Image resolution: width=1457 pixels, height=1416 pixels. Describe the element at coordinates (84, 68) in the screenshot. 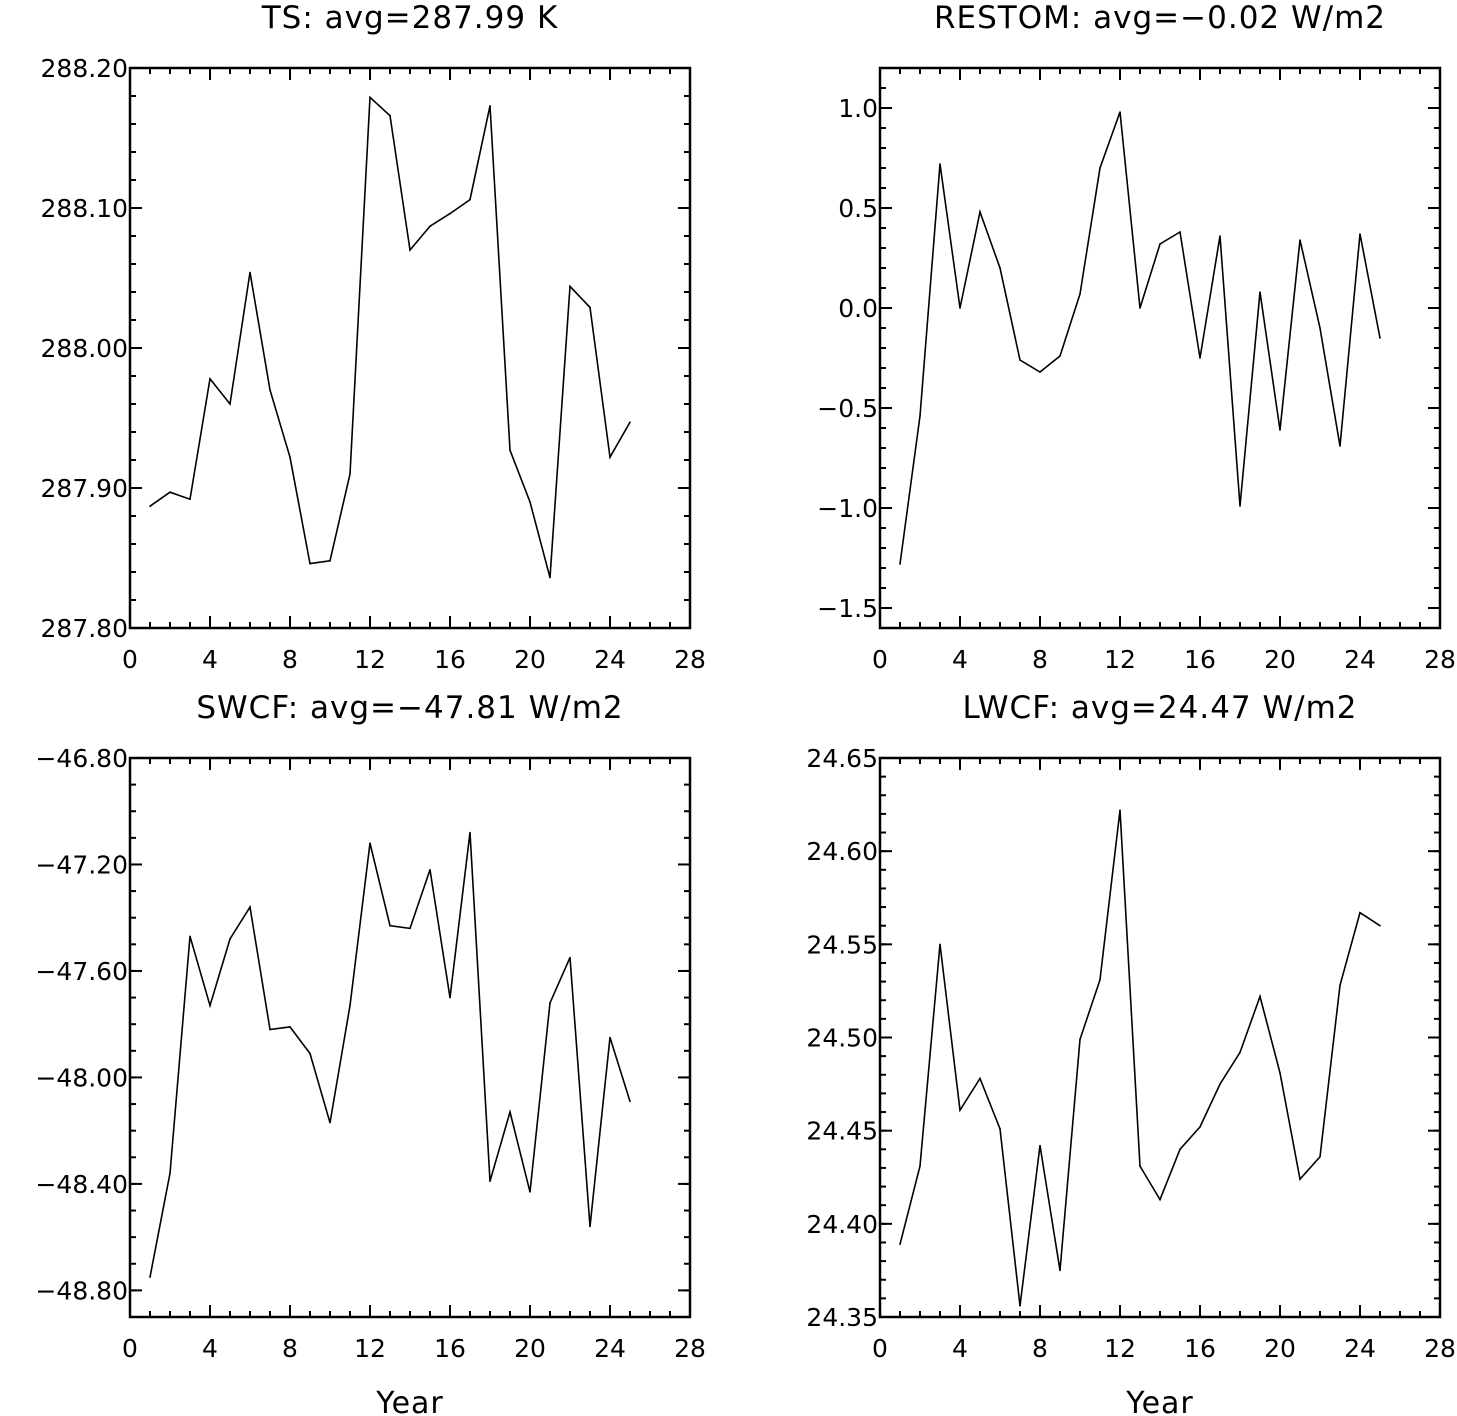

I see `y-tick-label: 288.20` at that location.